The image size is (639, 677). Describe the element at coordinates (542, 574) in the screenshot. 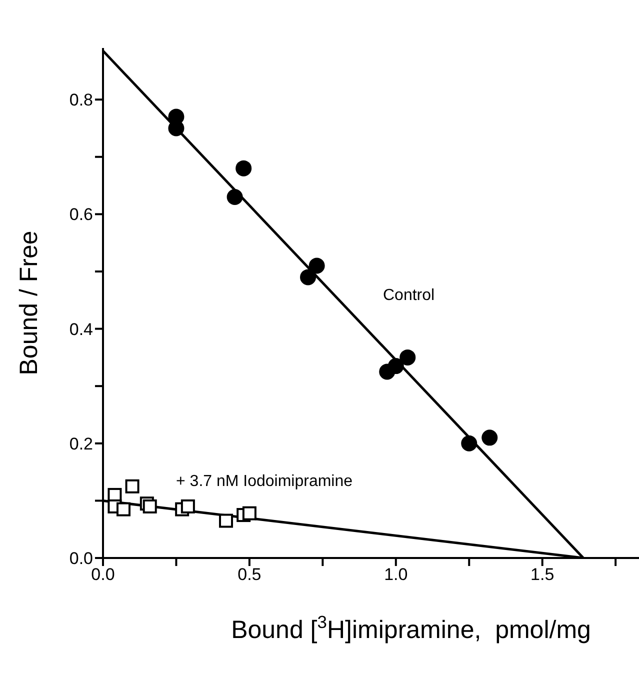

I see `x-tick-label: 1.5` at that location.